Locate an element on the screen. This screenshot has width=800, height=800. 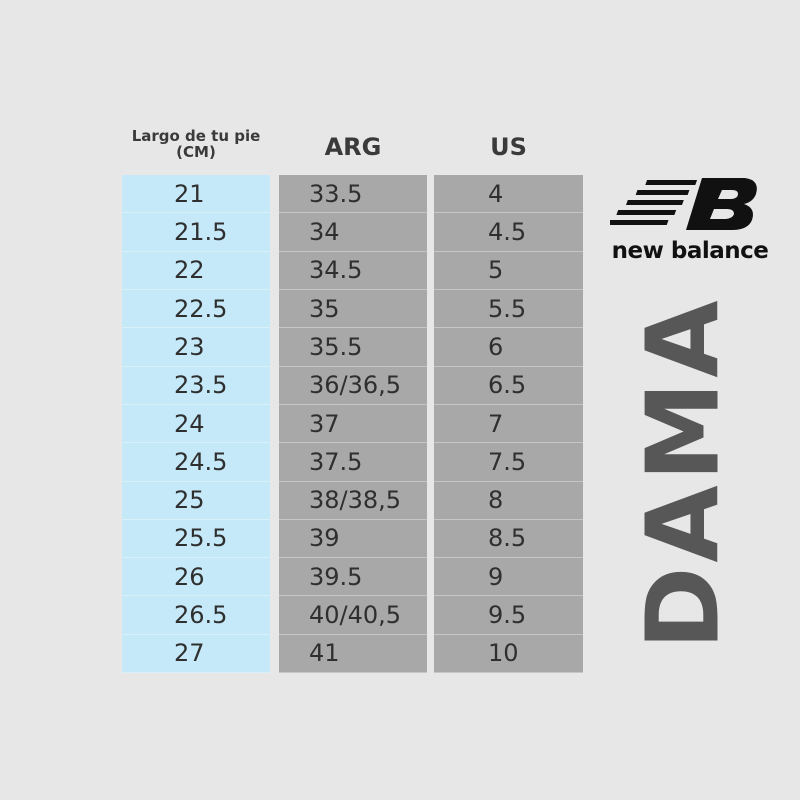
size-cell-cm: 23 is located at coordinates (196, 347).